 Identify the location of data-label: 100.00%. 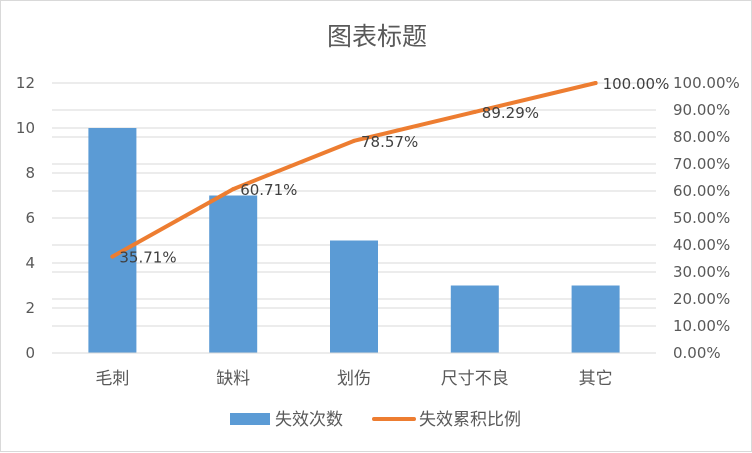
(636, 84).